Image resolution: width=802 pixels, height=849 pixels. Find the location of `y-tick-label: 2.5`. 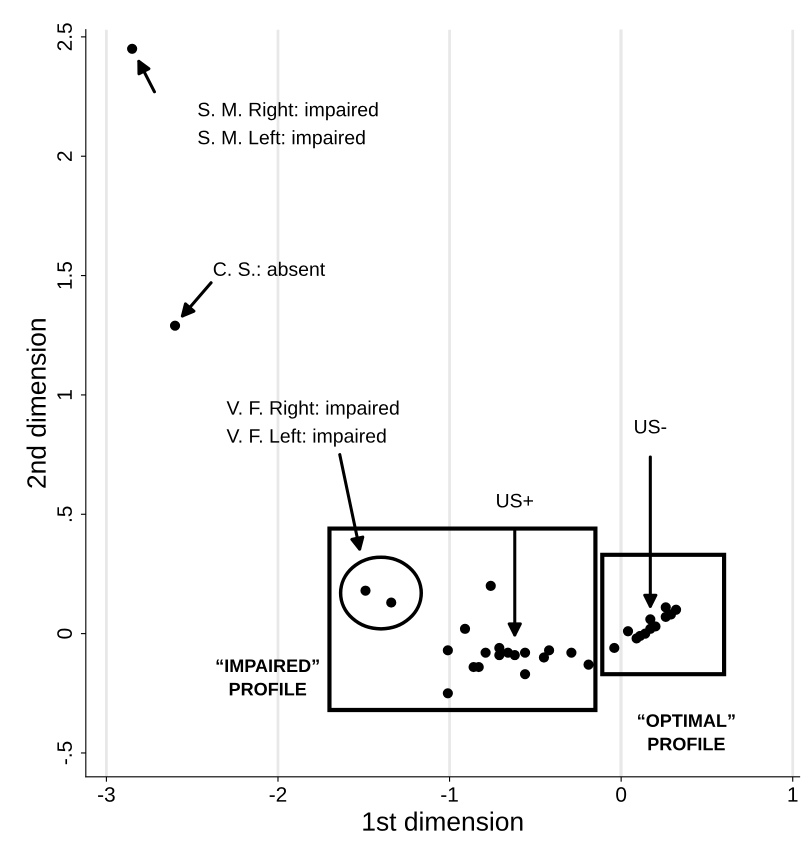

y-tick-label: 2.5 is located at coordinates (64, 36).